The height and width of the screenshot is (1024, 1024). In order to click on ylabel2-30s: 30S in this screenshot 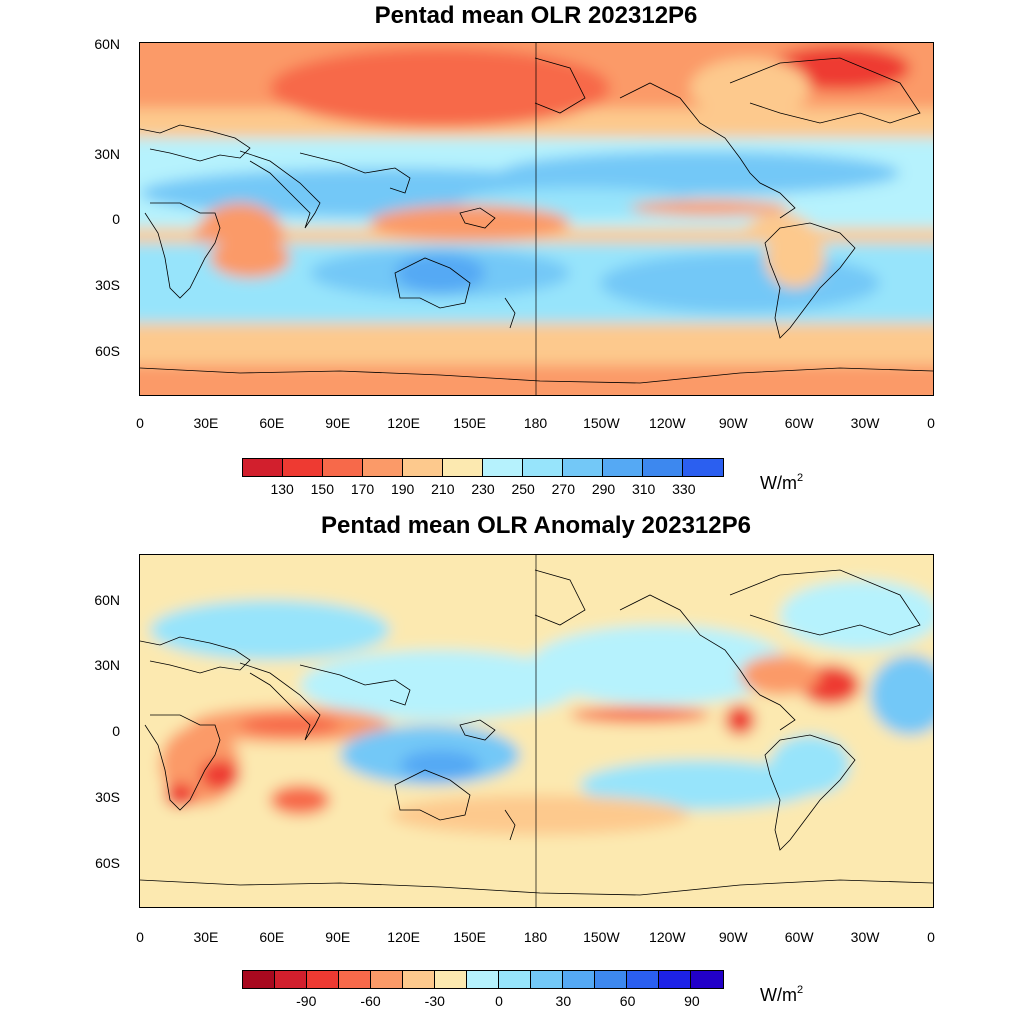, I will do `click(107, 797)`.